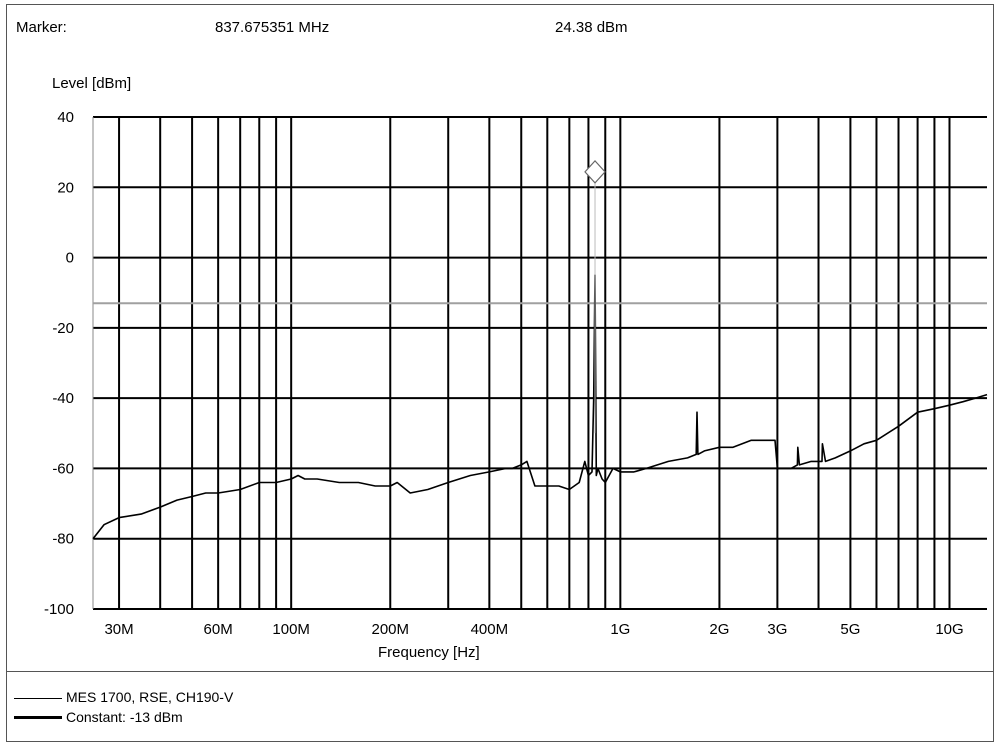 The image size is (996, 745). What do you see at coordinates (38, 717) in the screenshot?
I see `legend-limit-swatch` at bounding box center [38, 717].